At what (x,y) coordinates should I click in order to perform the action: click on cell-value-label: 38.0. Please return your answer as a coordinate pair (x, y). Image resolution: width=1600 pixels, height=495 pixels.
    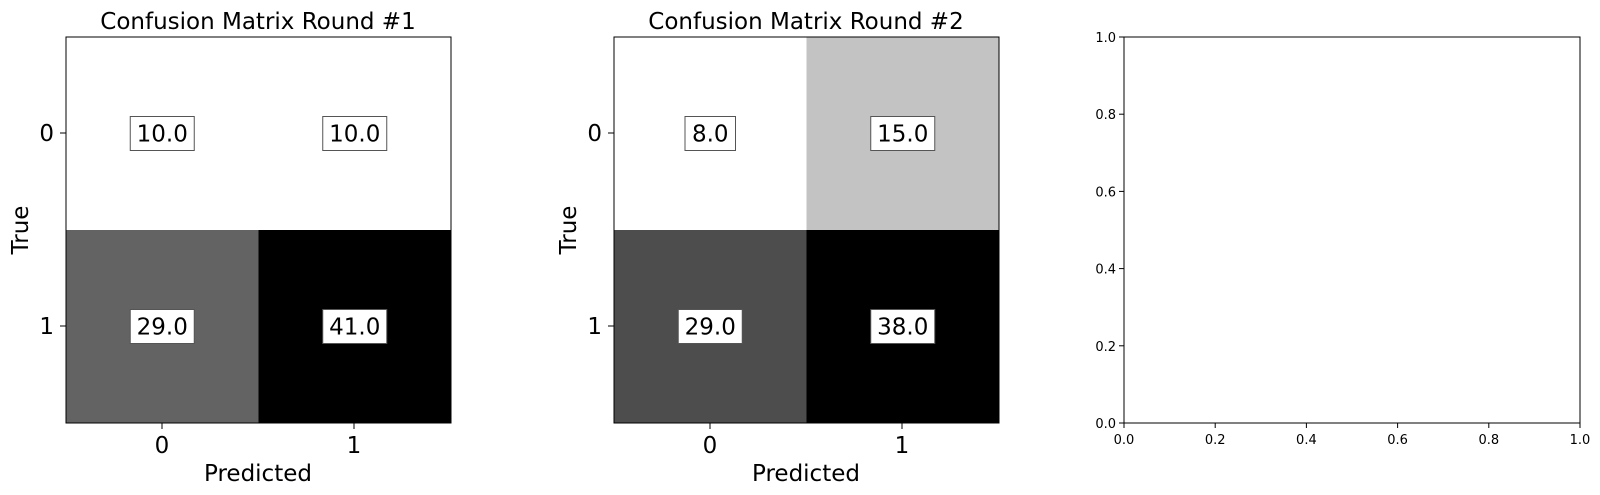
    Looking at the image, I should click on (902, 328).